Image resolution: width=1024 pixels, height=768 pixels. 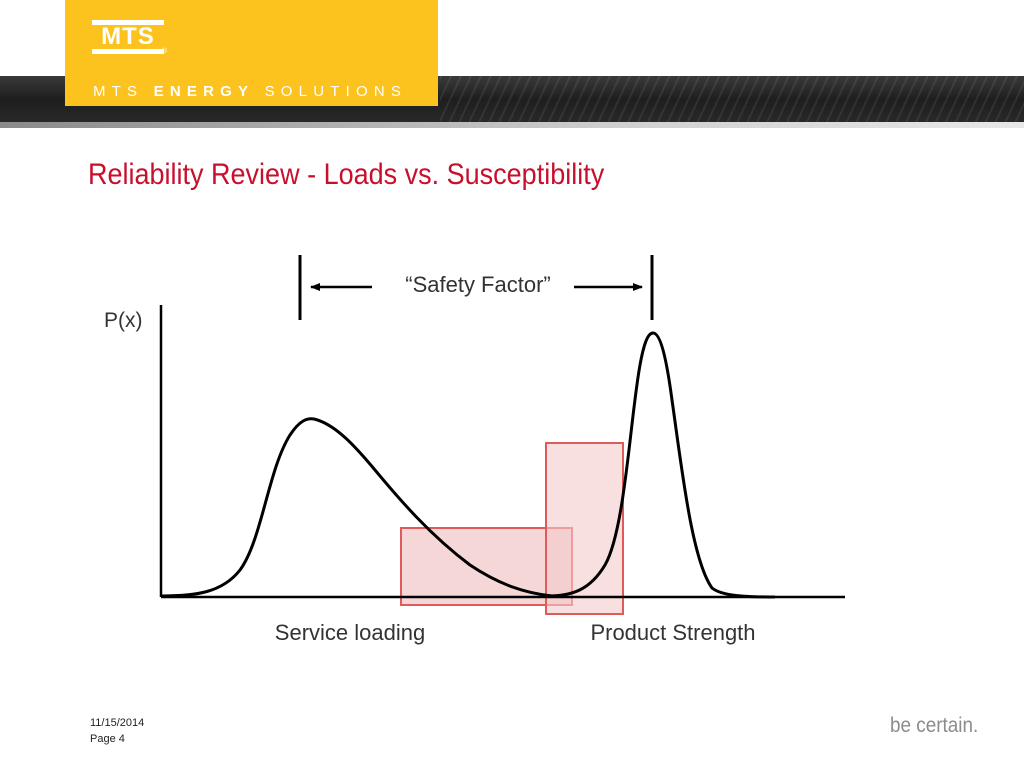 I want to click on mts-logo: MTS ®, so click(x=130, y=39).